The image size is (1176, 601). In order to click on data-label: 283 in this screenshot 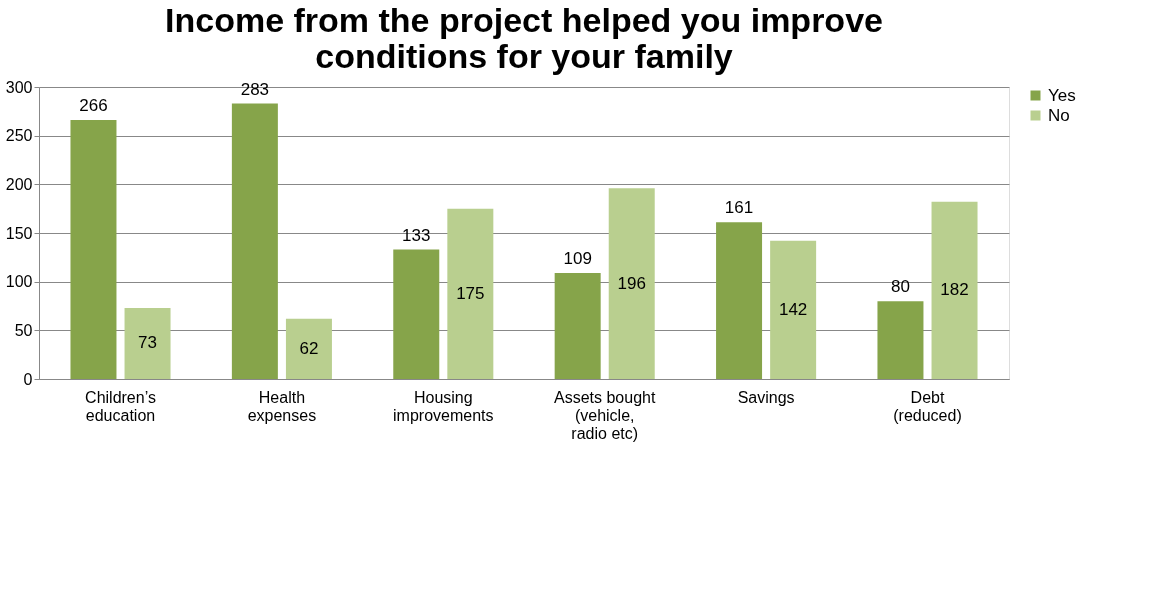, I will do `click(255, 89)`.